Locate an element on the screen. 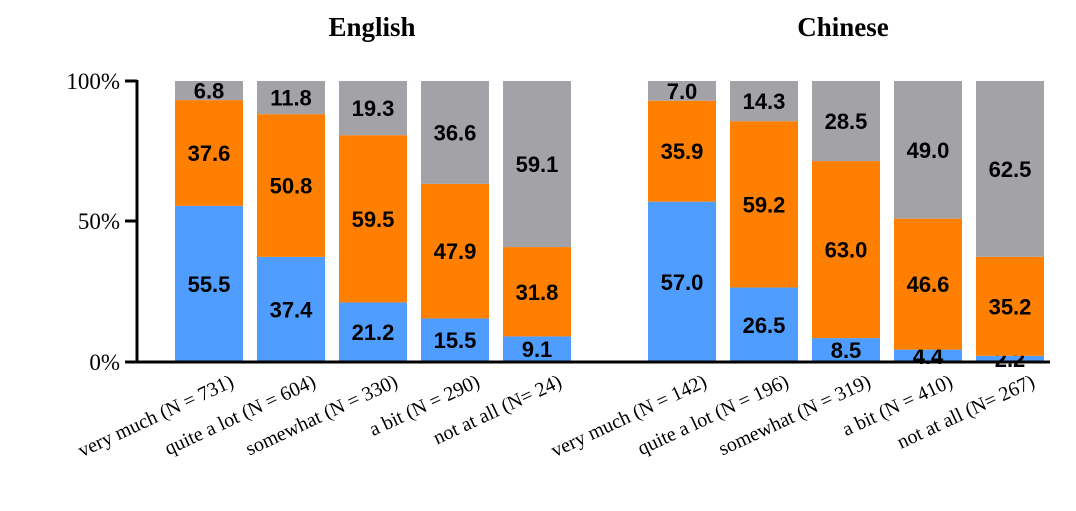 The width and height of the screenshot is (1076, 511). data-label-4-1: 35.2 is located at coordinates (1010, 306).